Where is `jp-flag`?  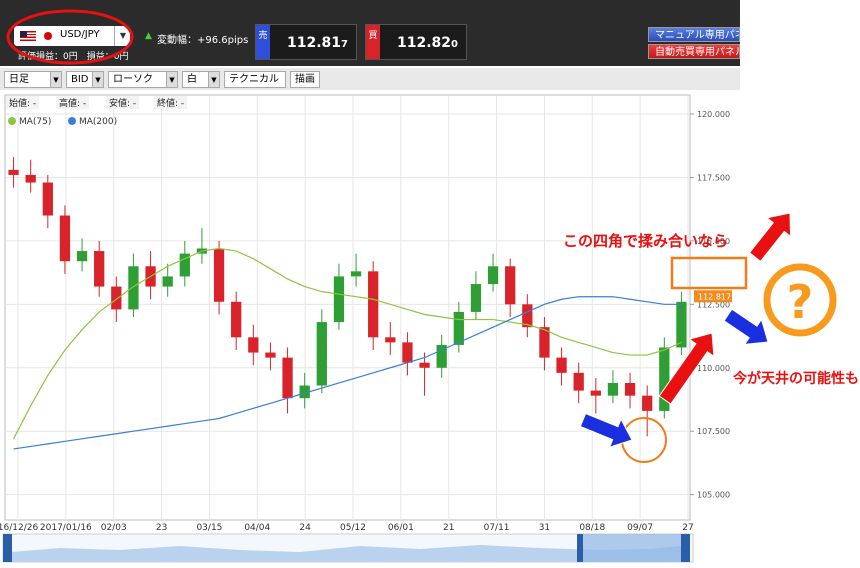 jp-flag is located at coordinates (48, 36).